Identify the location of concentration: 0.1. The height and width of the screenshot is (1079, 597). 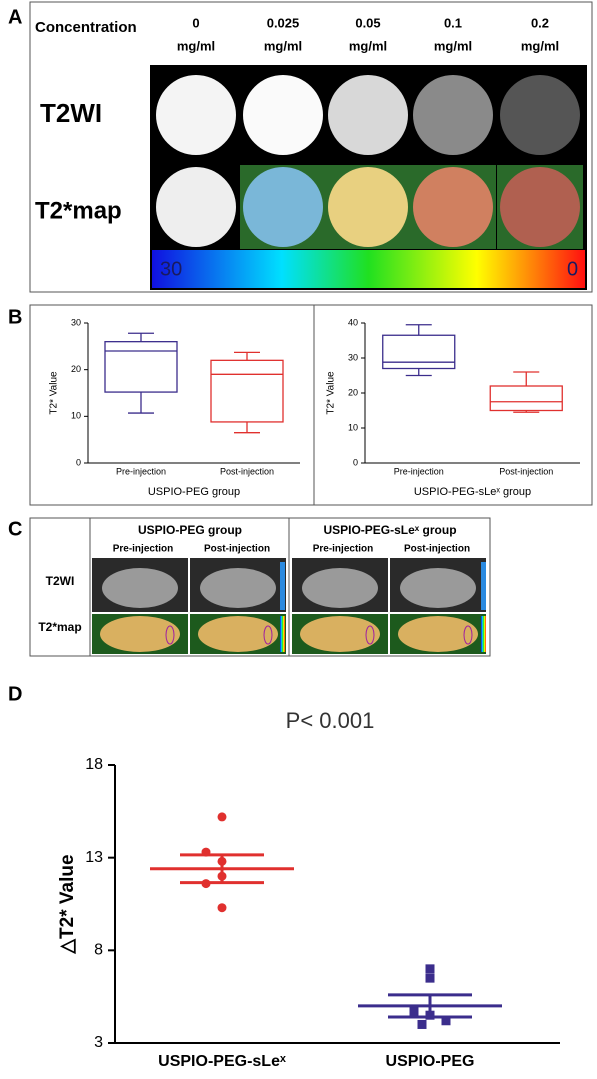
(453, 22).